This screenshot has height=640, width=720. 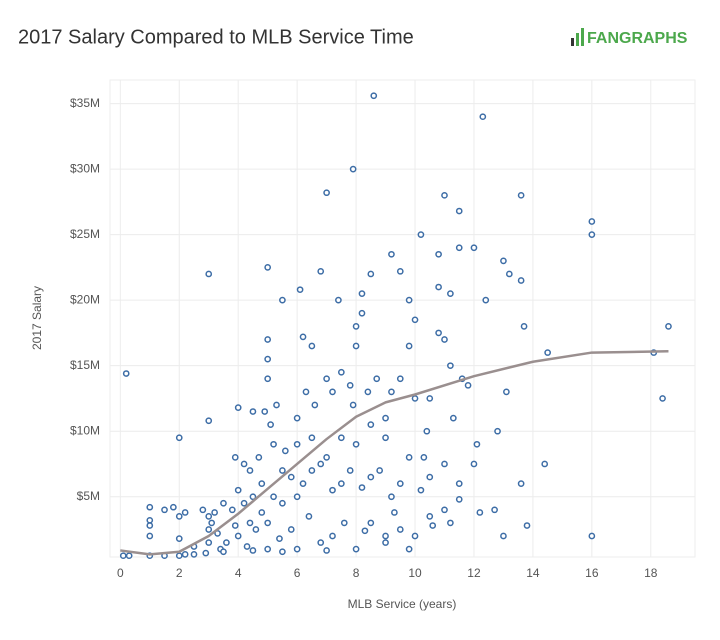 What do you see at coordinates (216, 37) in the screenshot?
I see `chart-title: 2017 Salary Compared to MLB Service Time` at bounding box center [216, 37].